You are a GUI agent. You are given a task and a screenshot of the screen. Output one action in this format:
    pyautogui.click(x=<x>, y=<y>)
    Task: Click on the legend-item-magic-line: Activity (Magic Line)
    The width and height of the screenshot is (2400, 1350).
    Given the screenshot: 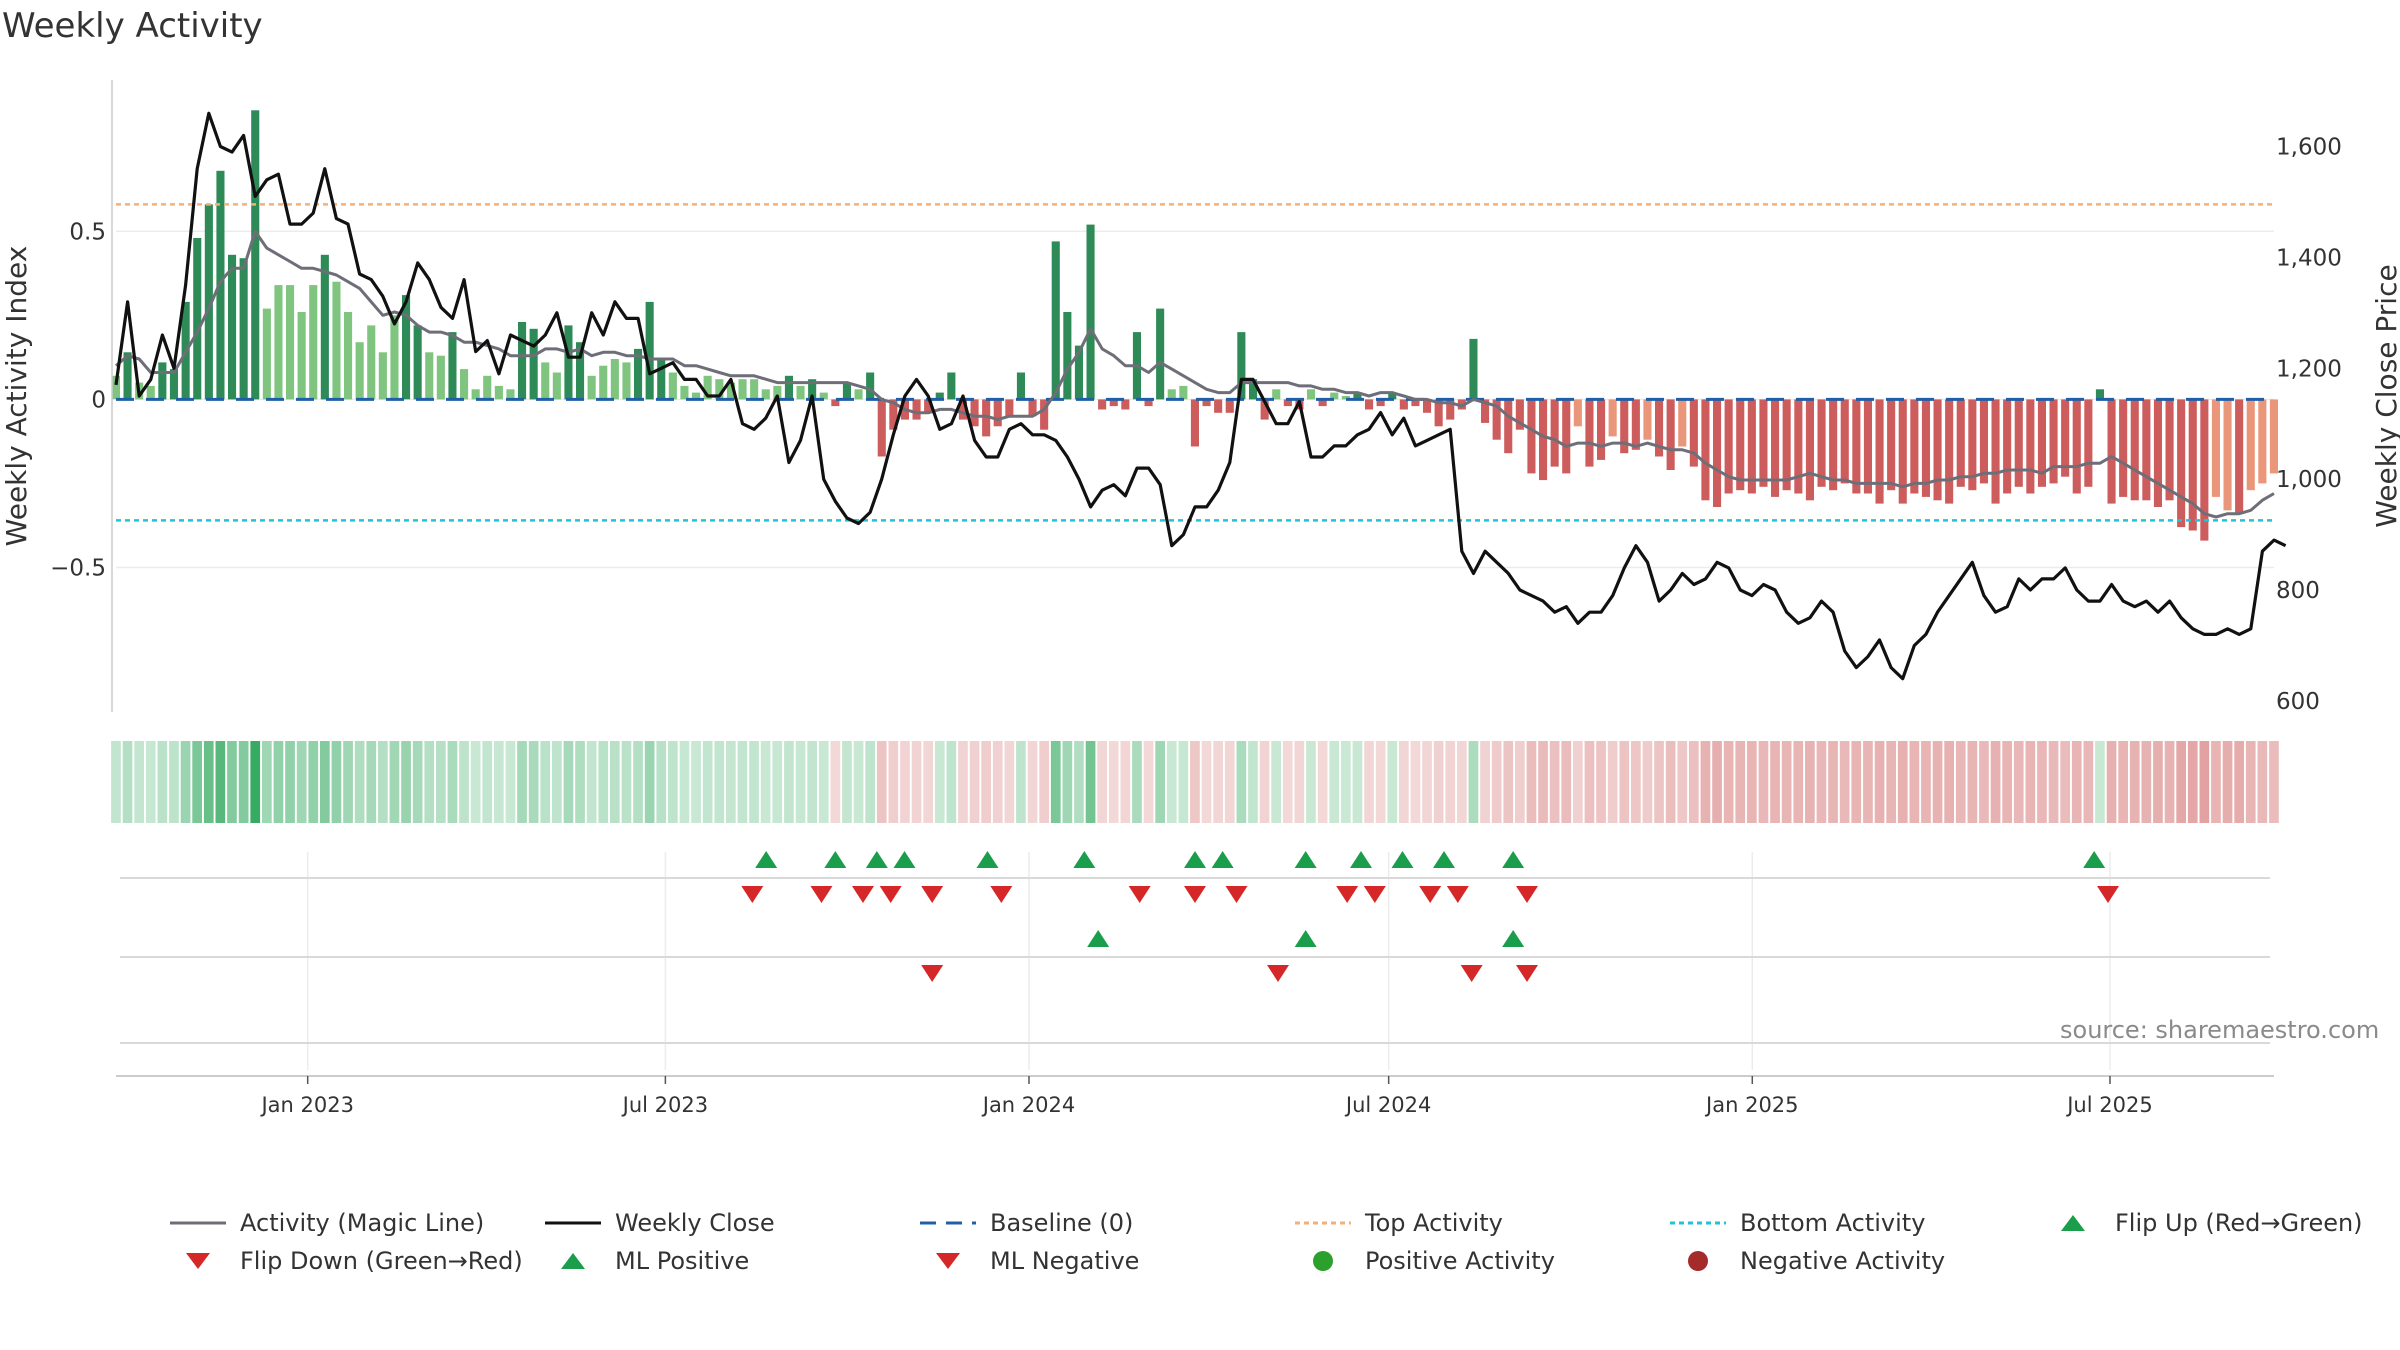 What is the action you would take?
    pyautogui.click(x=326, y=1223)
    